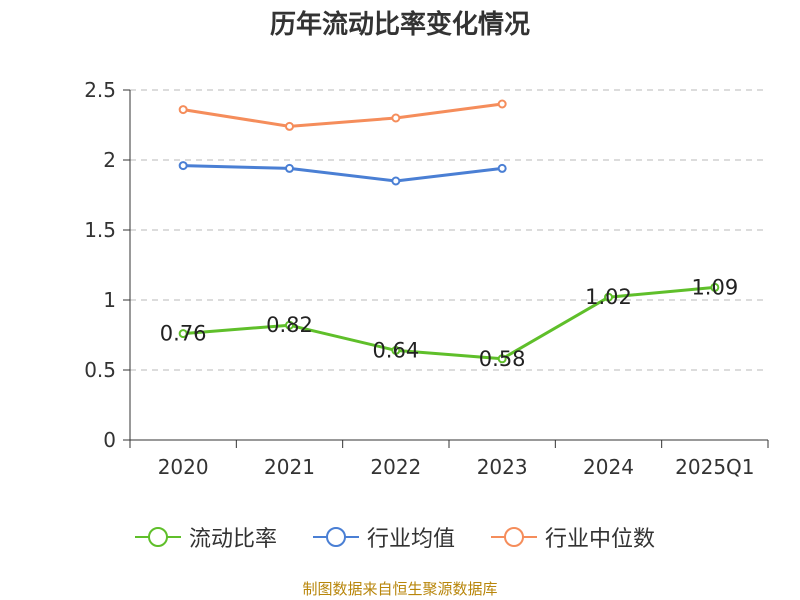 This screenshot has height=600, width=800. I want to click on x-tick-label: 2022, so click(395, 467).